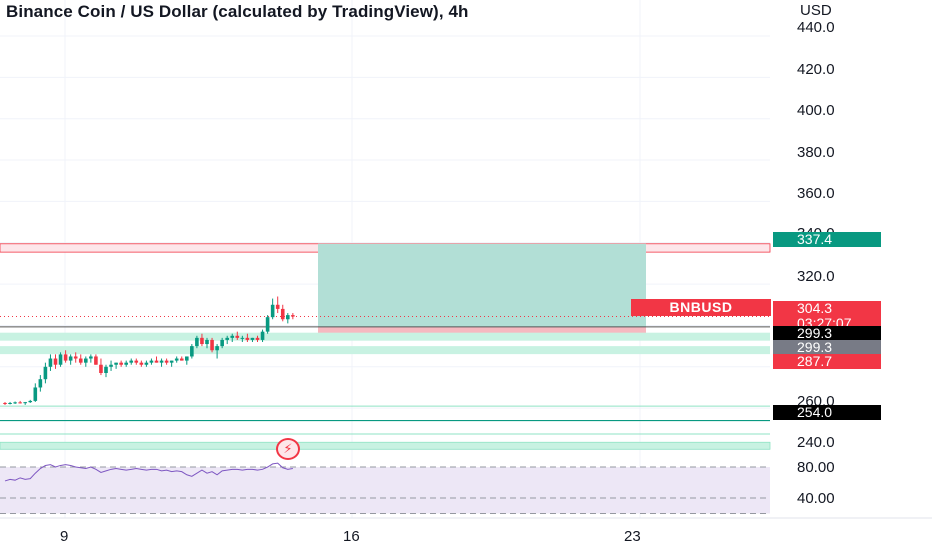 Image resolution: width=932 pixels, height=550 pixels. Describe the element at coordinates (816, 442) in the screenshot. I see `price-tick: 240.0` at that location.